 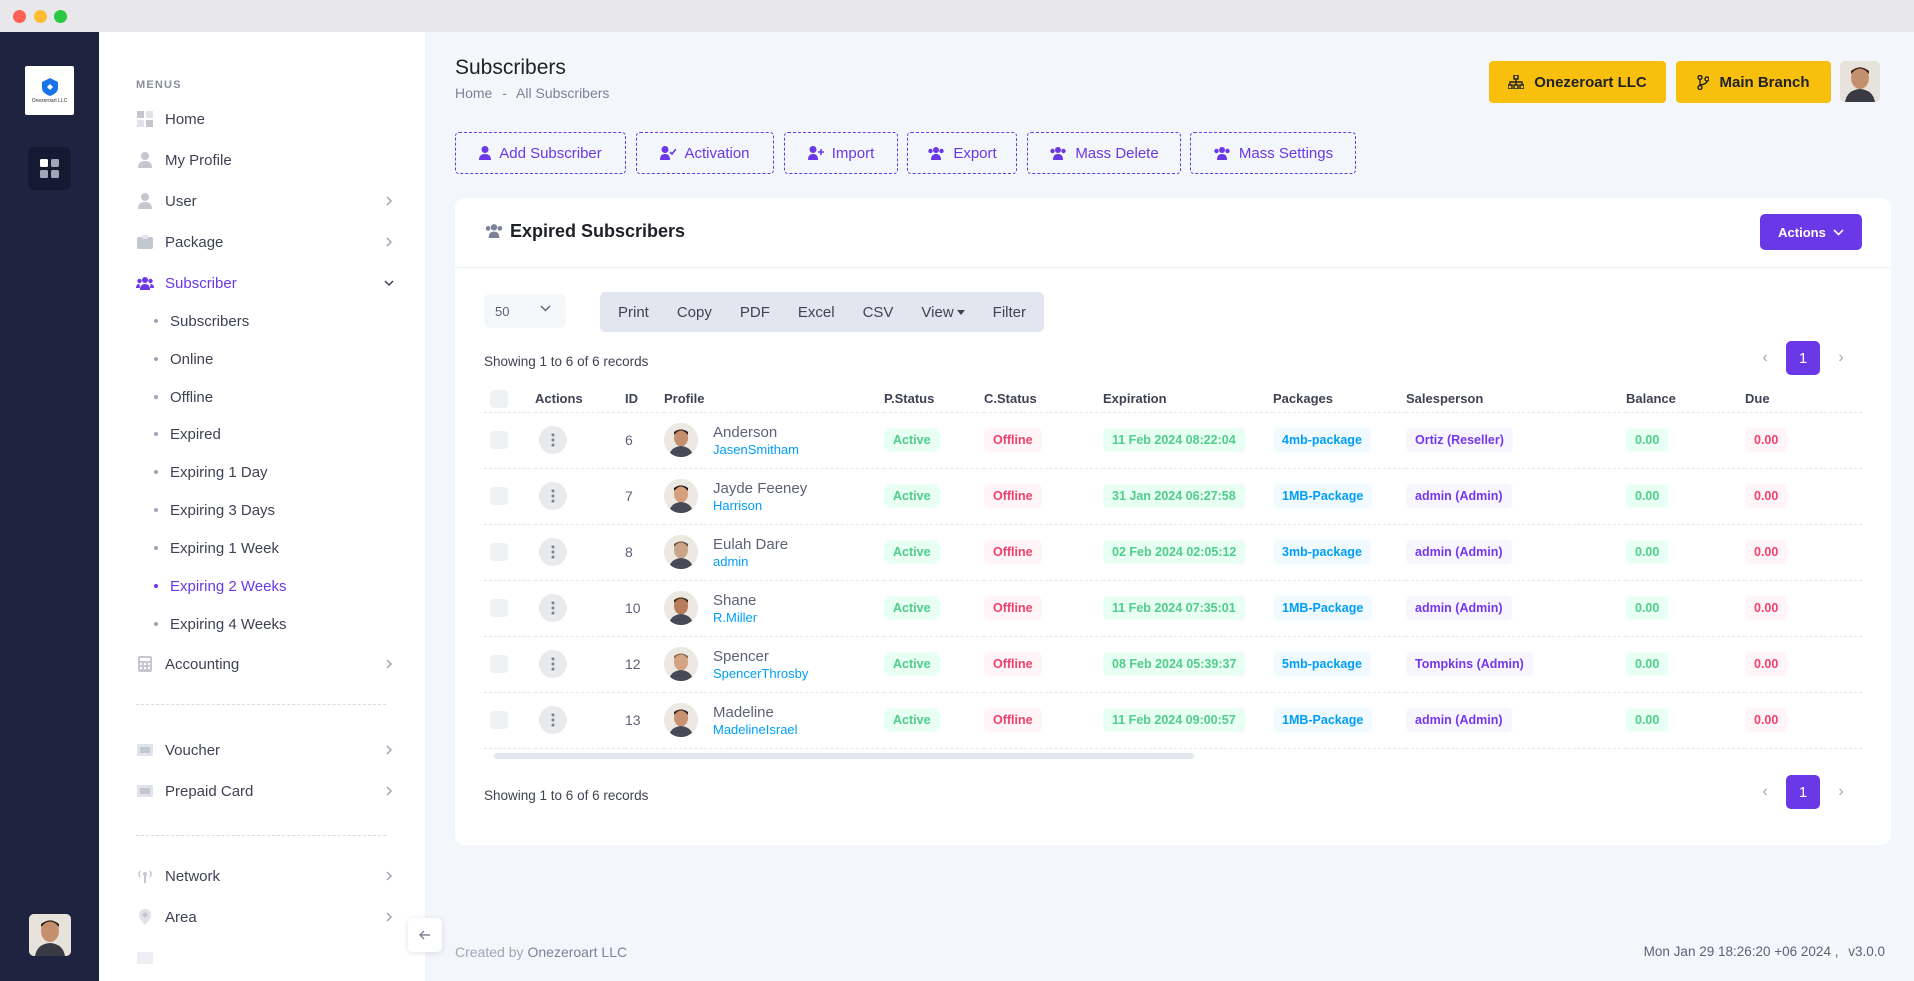 I want to click on sidebar-item-area: Area, so click(x=266, y=917).